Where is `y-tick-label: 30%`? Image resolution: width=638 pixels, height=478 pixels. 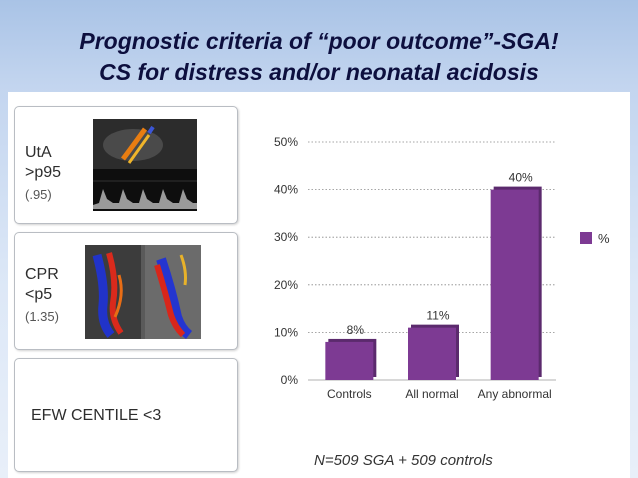 y-tick-label: 30% is located at coordinates (286, 237).